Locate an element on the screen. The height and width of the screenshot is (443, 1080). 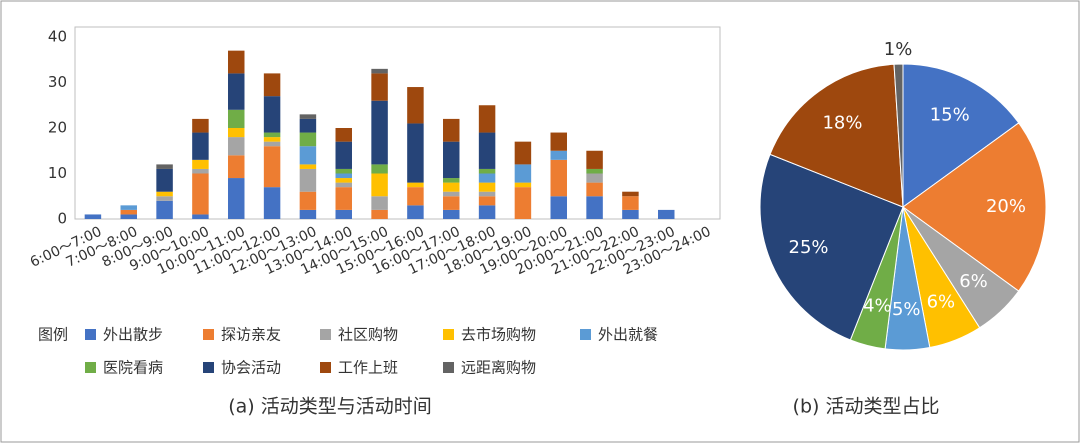
legend-label: 工作上班 is located at coordinates (368, 368).